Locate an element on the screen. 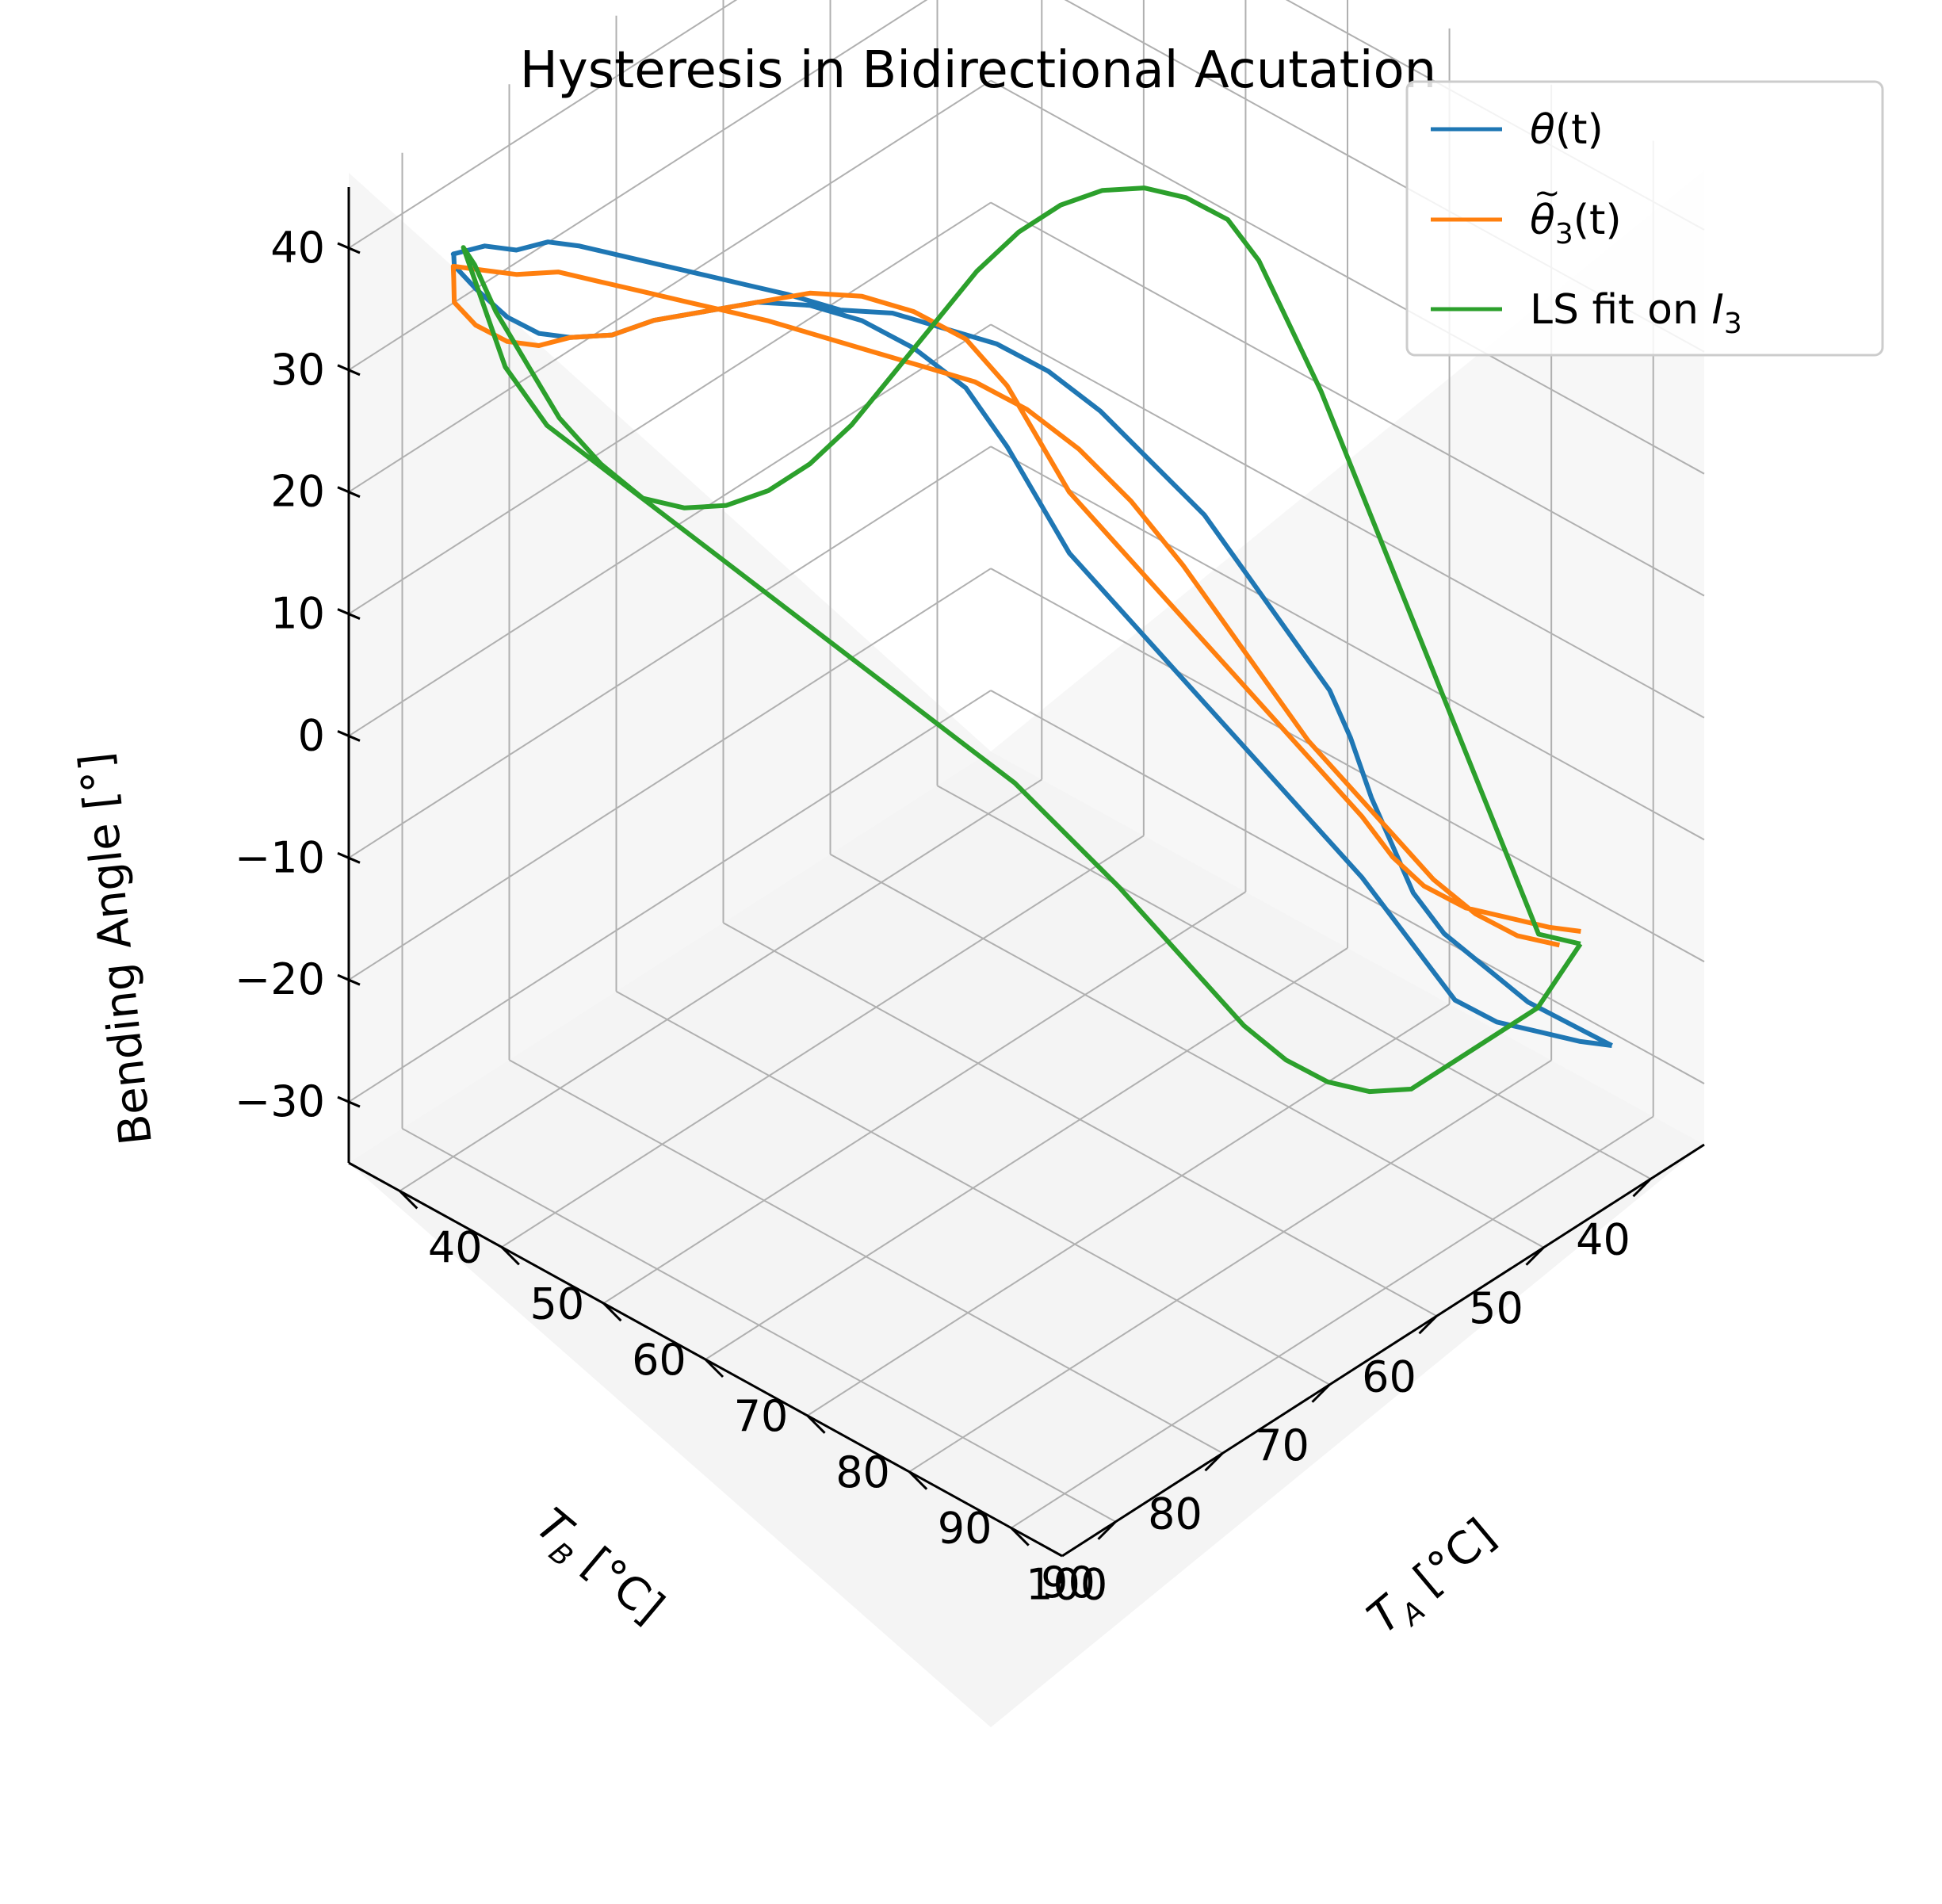 This screenshot has width=1942, height=1904. ta-tick-label: 100 is located at coordinates (1066, 1585).